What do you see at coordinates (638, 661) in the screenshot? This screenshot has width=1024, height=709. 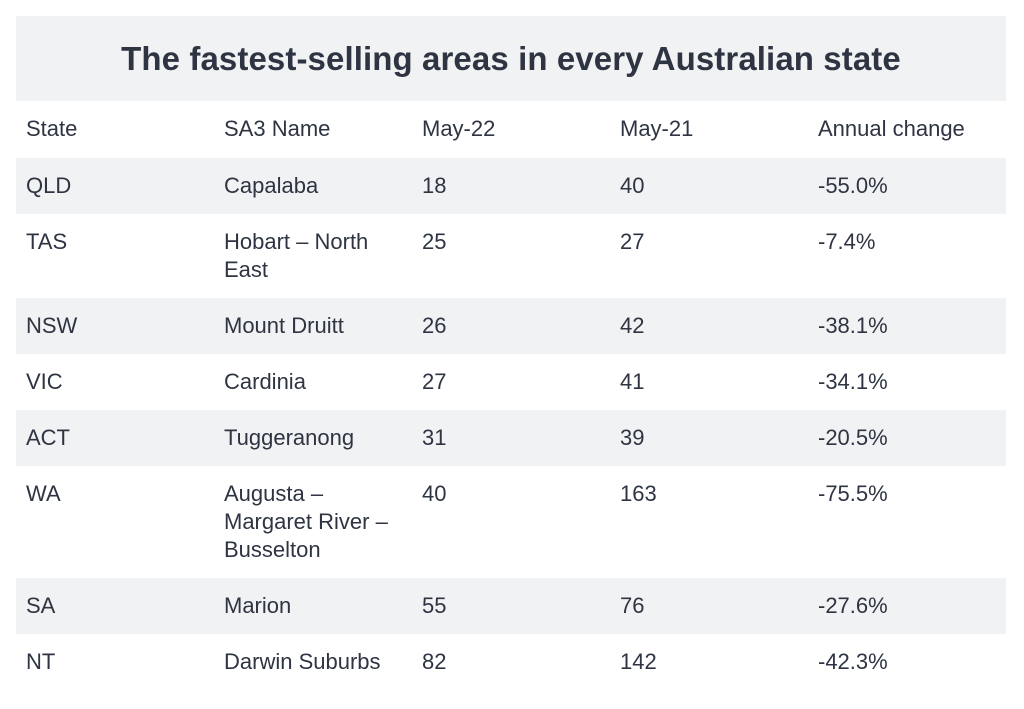 I see `cell-may-21: 142` at bounding box center [638, 661].